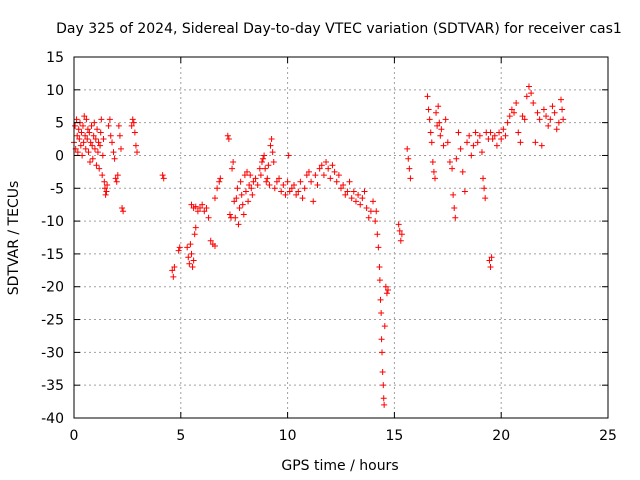 Image resolution: width=640 pixels, height=480 pixels. What do you see at coordinates (52, 419) in the screenshot?
I see `y-tick-label: -40` at bounding box center [52, 419].